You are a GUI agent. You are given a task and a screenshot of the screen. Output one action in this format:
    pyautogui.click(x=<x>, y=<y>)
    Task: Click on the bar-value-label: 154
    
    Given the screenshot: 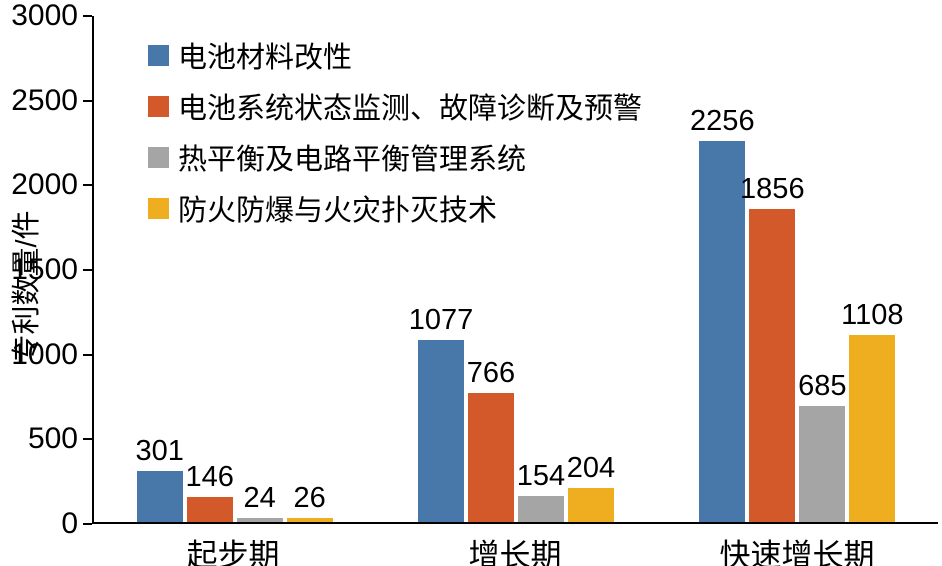 What is the action you would take?
    pyautogui.click(x=541, y=476)
    